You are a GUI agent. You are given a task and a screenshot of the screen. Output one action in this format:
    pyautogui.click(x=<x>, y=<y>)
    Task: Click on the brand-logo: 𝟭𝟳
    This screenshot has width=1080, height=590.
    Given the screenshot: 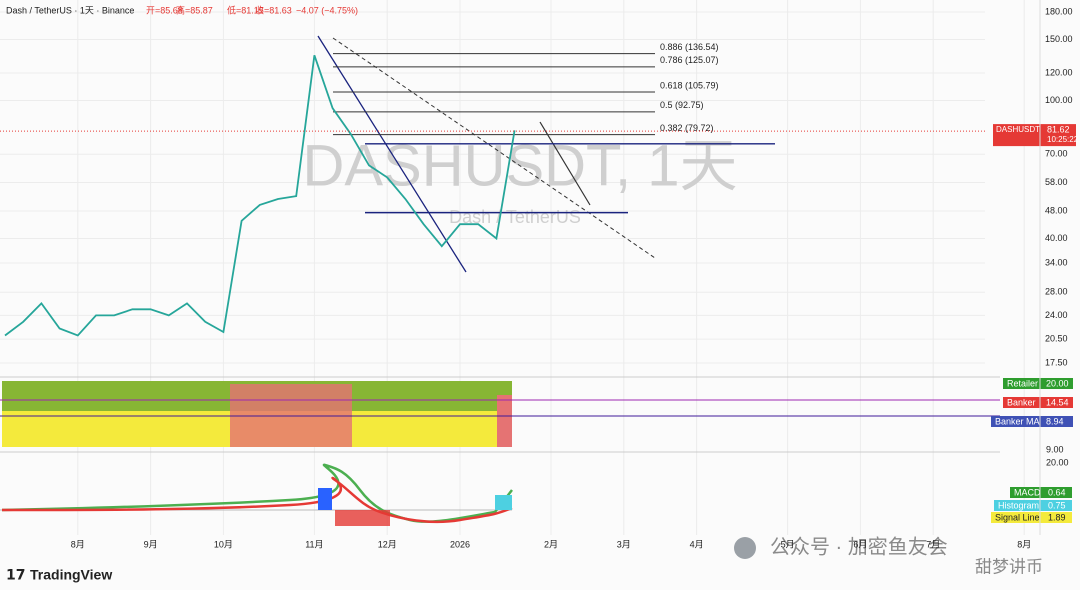 What is the action you would take?
    pyautogui.click(x=15, y=575)
    